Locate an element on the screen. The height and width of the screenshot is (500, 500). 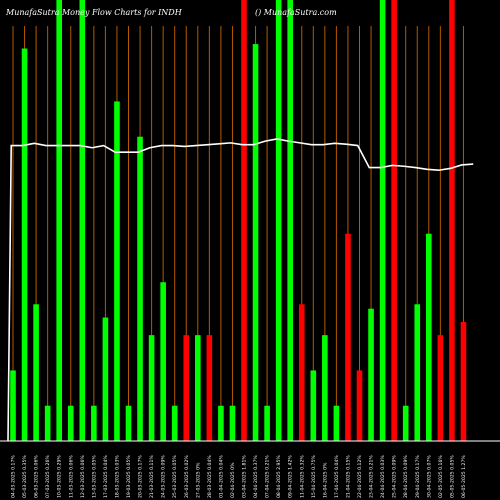
x-tick-label: 29-04-2025 0.17% is located at coordinates (418, 476).